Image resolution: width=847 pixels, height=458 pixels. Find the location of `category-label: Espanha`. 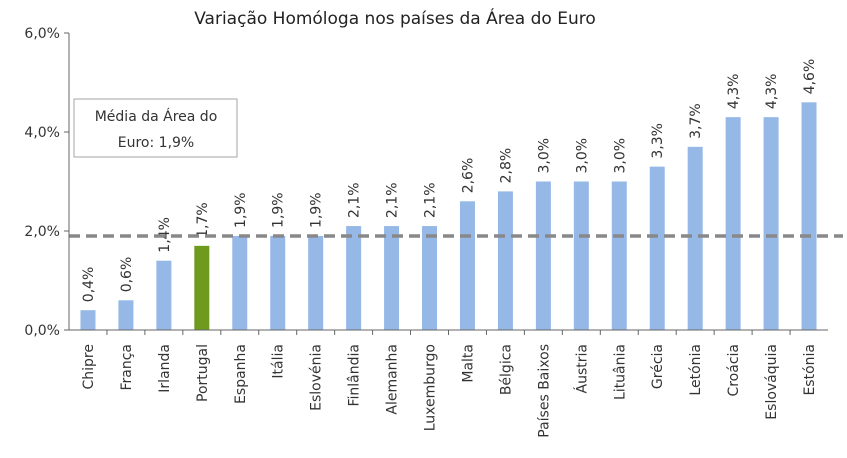

category-label: Espanha is located at coordinates (241, 374).